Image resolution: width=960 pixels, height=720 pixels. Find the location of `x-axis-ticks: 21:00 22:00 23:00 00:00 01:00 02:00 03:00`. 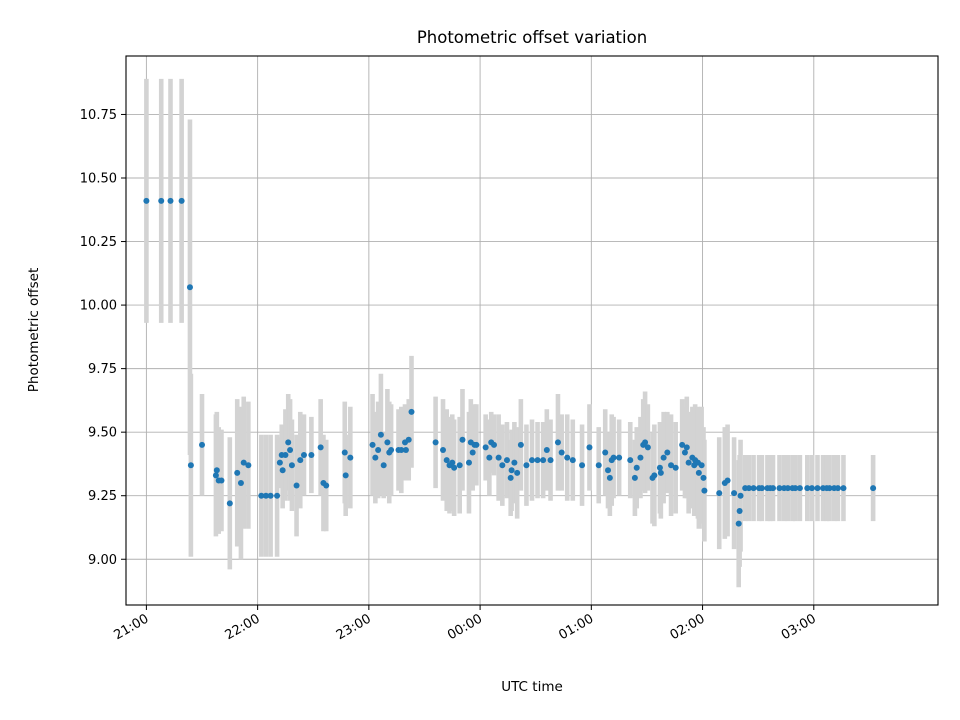

x-axis-ticks: 21:00 22:00 23:00 00:00 01:00 02:00 03:00 is located at coordinates (465, 624).